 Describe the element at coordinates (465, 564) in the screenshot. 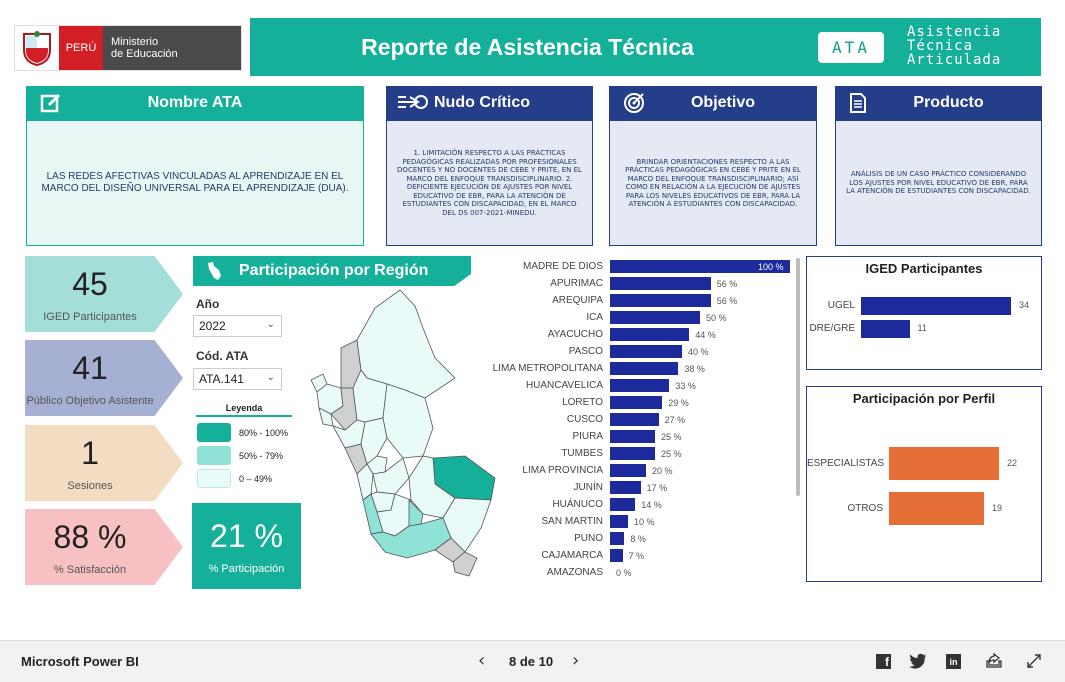

I see `map-region-tacna` at that location.